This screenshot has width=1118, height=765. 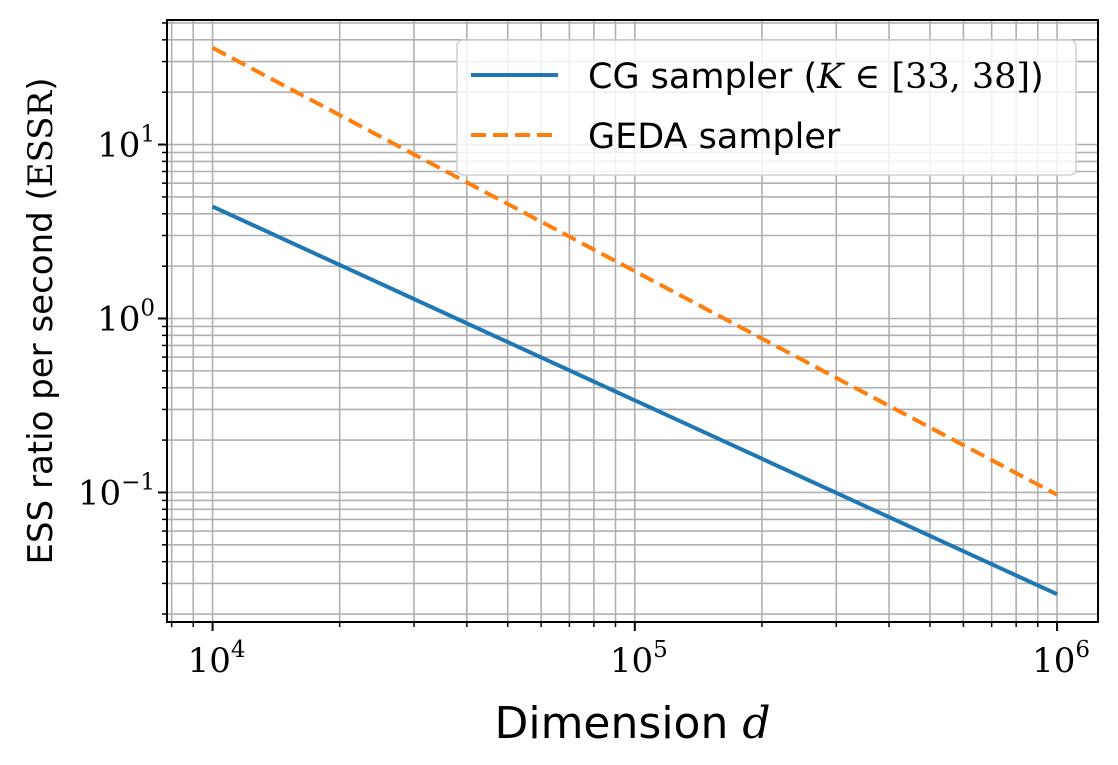 What do you see at coordinates (41, 375) in the screenshot?
I see `y-axis-label-text: ESS ratio per second (` at bounding box center [41, 375].